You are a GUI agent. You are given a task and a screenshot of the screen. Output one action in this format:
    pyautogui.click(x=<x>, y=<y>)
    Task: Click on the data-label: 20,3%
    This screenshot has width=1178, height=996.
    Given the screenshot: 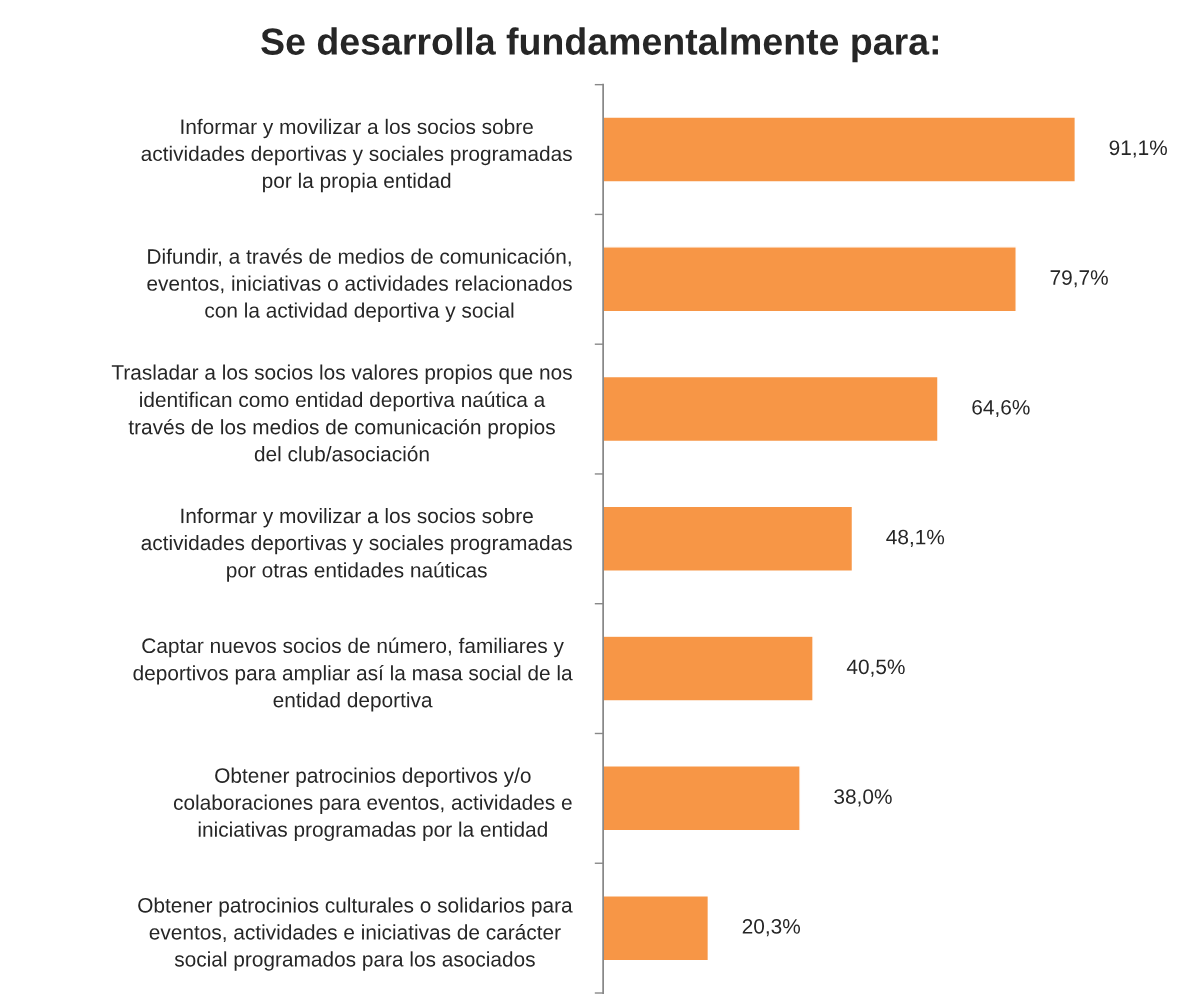 What is the action you would take?
    pyautogui.click(x=771, y=927)
    